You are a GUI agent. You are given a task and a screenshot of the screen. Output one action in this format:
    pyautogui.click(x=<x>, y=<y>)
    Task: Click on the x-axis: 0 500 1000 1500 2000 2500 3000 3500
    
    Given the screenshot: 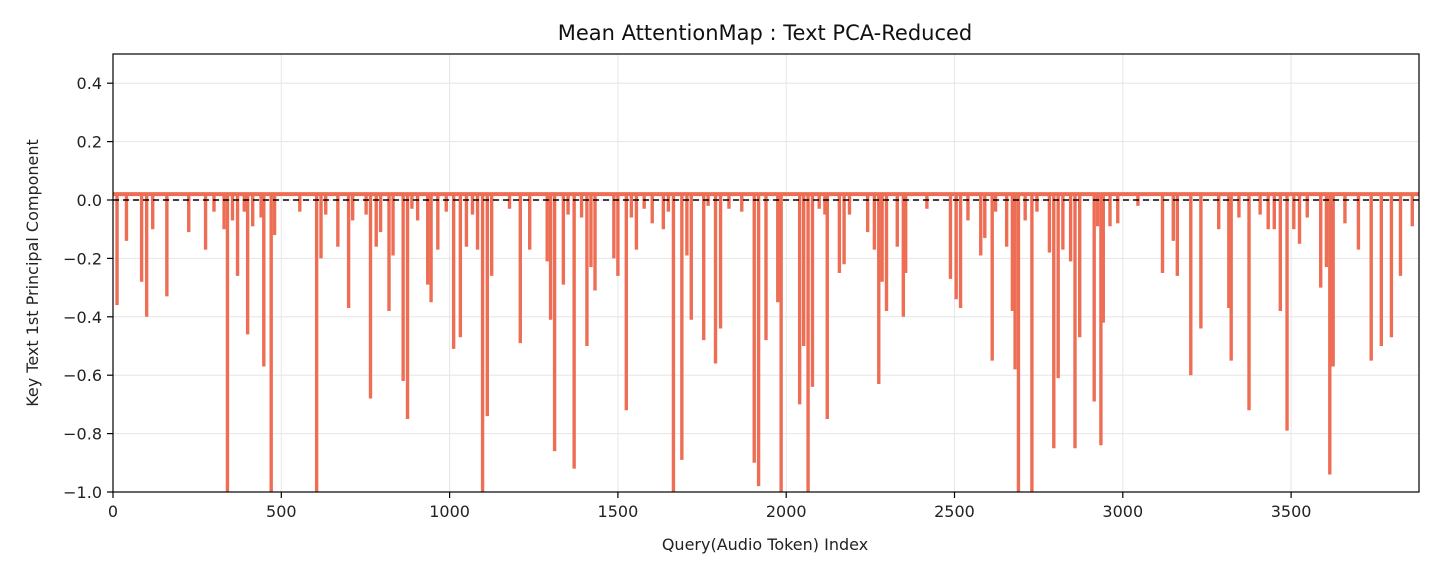 What is the action you would take?
    pyautogui.click(x=710, y=506)
    